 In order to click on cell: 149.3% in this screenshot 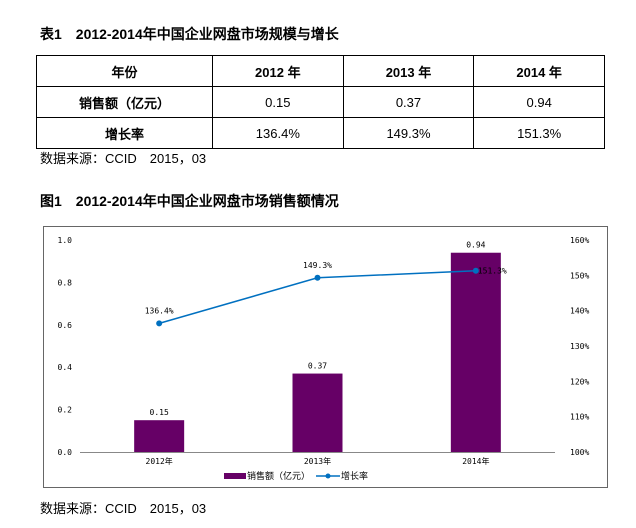, I will do `click(408, 133)`.